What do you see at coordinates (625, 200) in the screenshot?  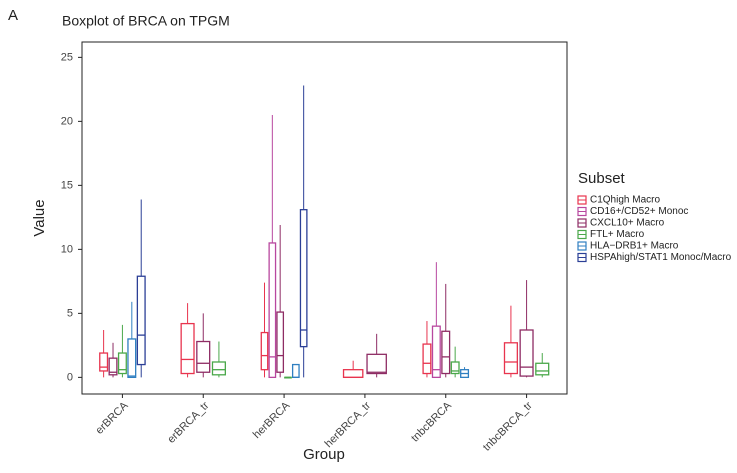 I see `legend-label: C1Qhigh Macro` at bounding box center [625, 200].